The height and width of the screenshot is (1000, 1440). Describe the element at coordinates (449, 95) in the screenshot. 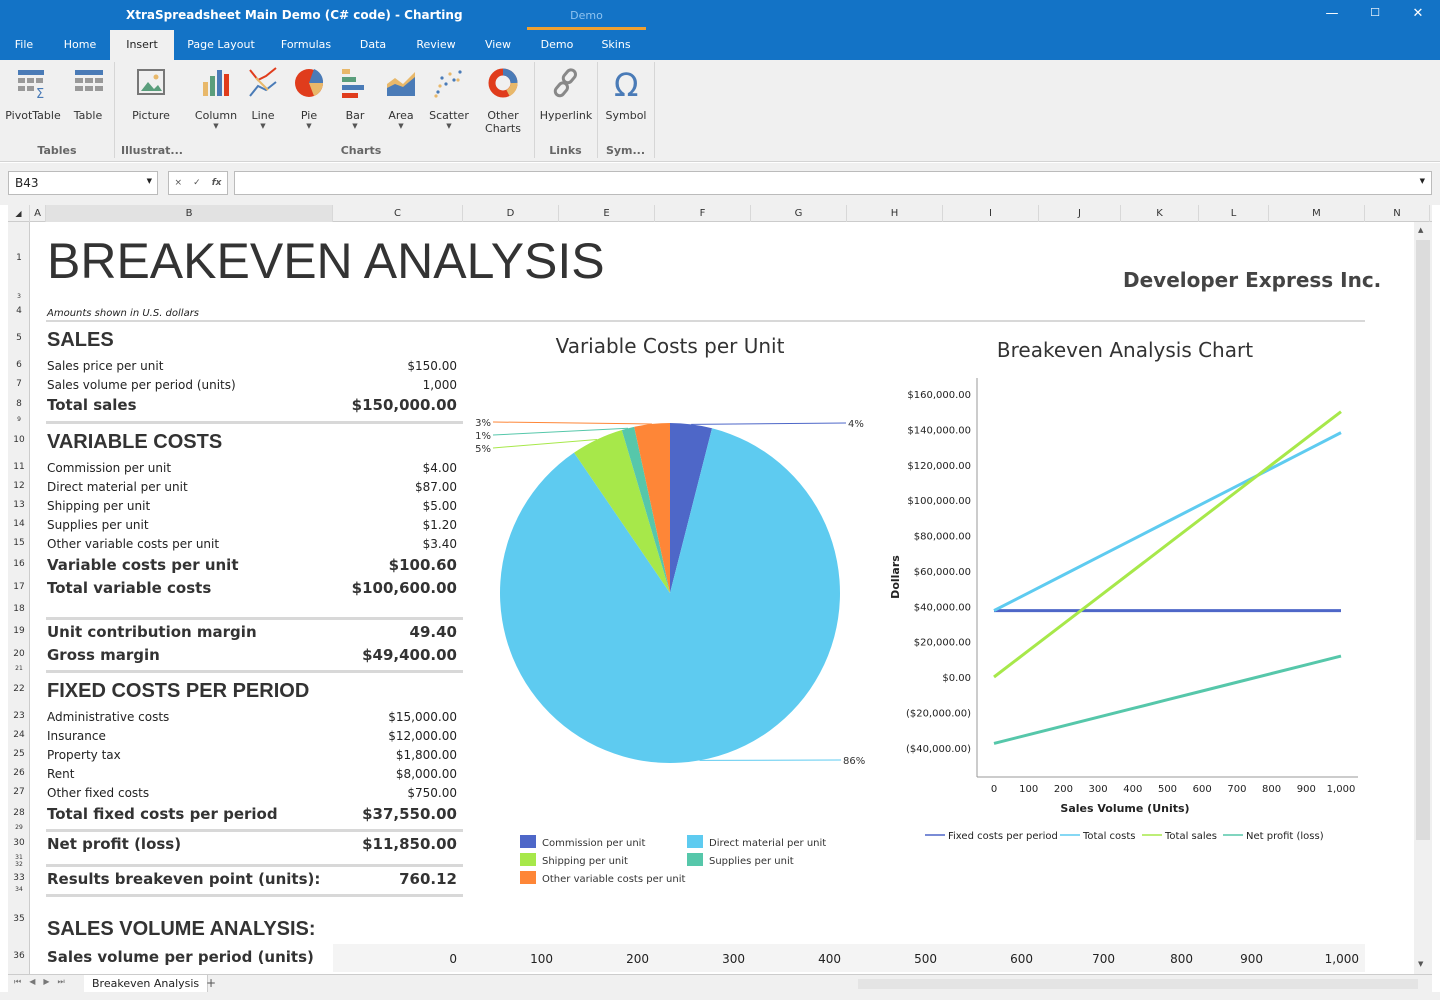

I see `scatter-button: Scatter ▼` at that location.